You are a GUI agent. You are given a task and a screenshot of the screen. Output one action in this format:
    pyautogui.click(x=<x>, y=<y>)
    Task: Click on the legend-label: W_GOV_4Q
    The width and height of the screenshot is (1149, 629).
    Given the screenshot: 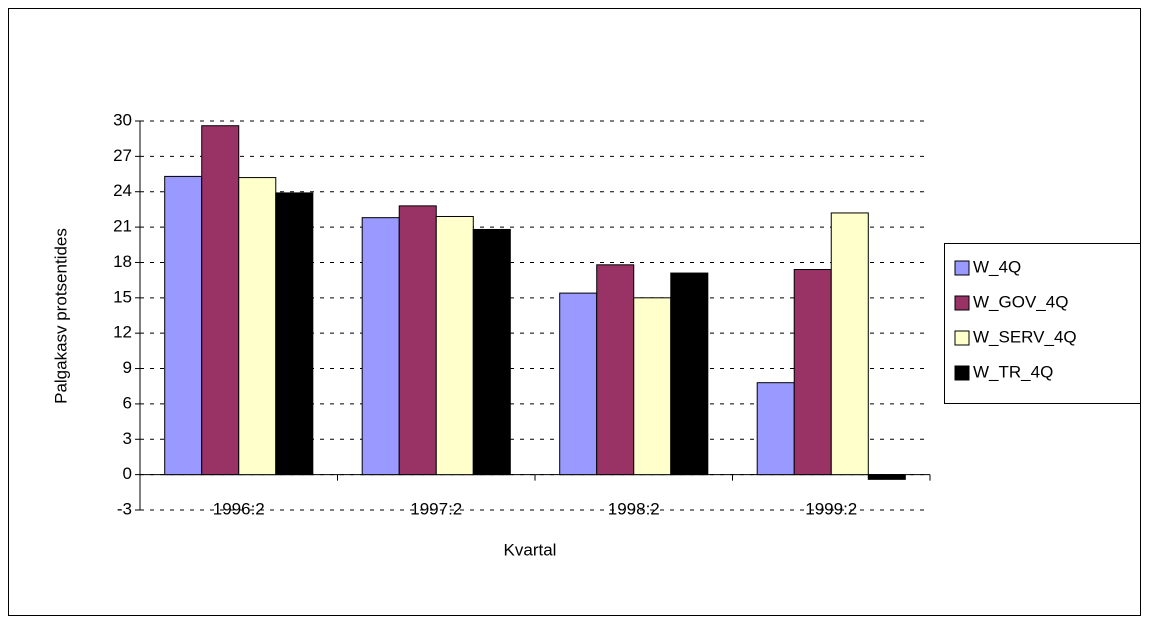 What is the action you would take?
    pyautogui.click(x=1020, y=301)
    